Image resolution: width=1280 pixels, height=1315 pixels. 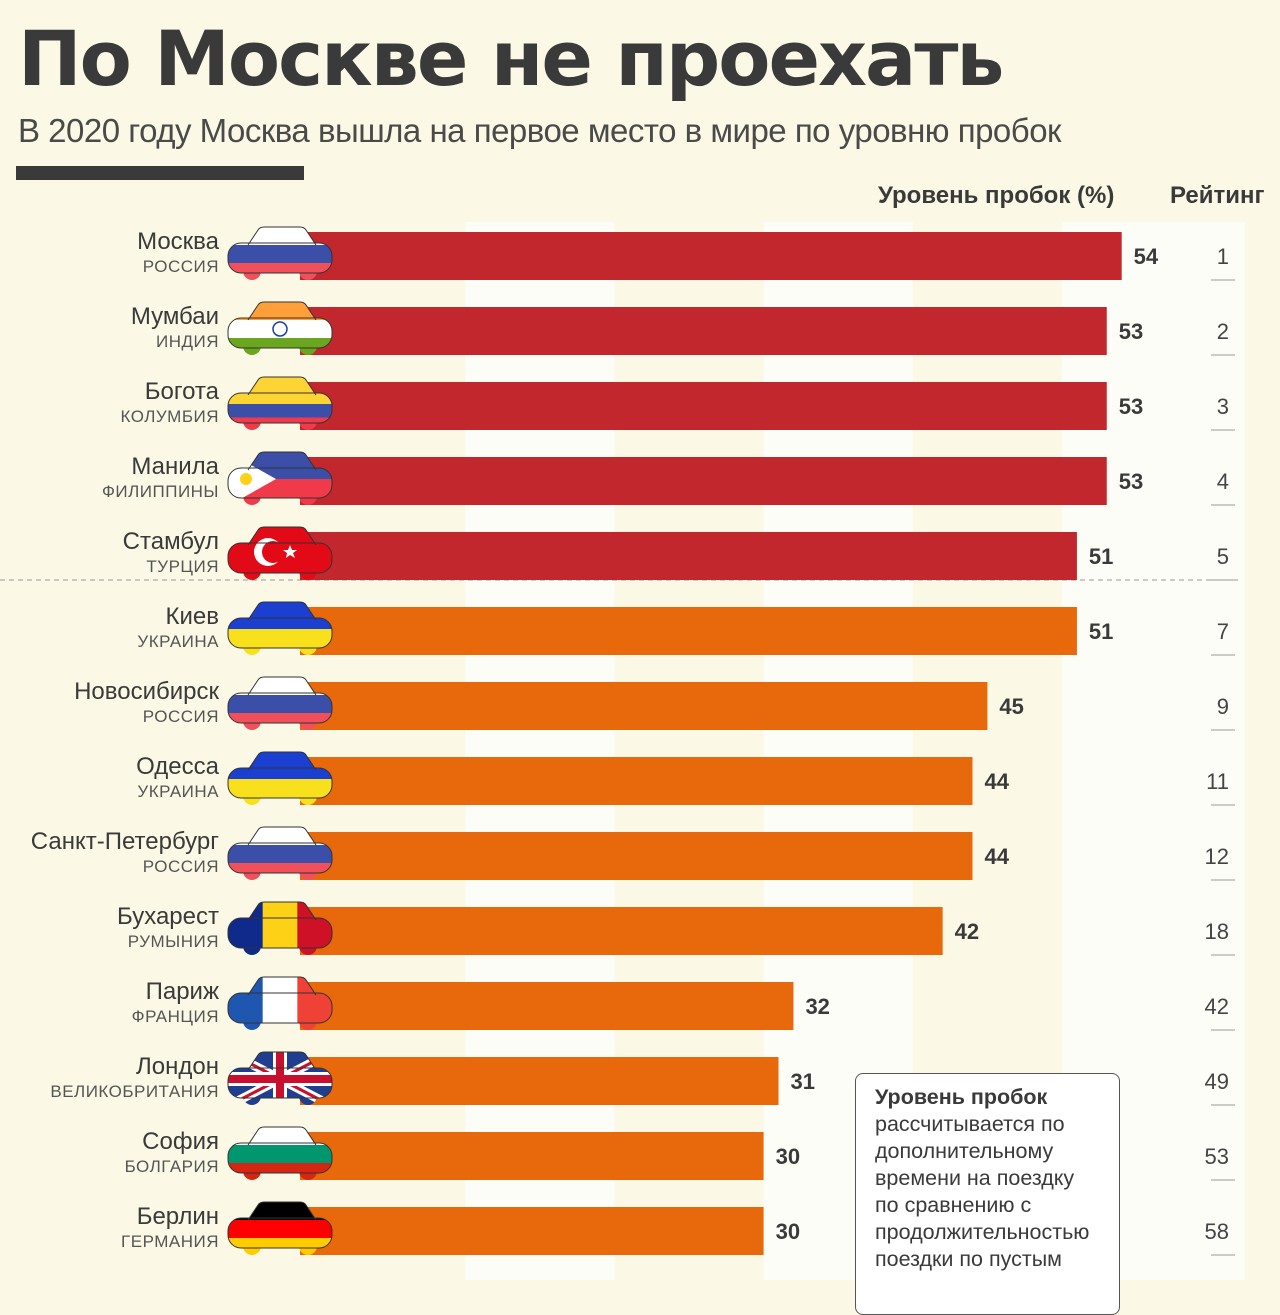 I want to click on sun-emblem, so click(x=246, y=479).